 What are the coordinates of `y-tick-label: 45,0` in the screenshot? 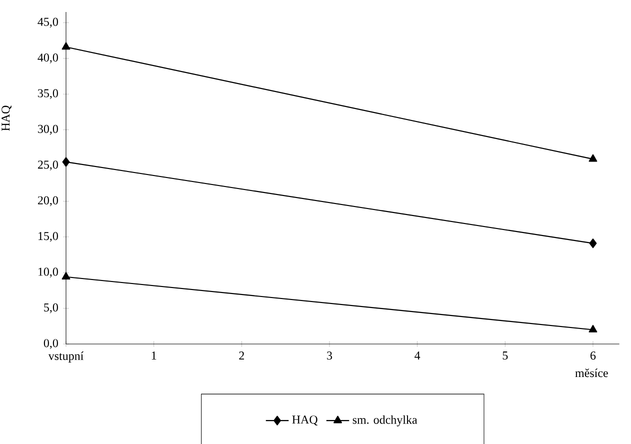 It's located at (48, 23).